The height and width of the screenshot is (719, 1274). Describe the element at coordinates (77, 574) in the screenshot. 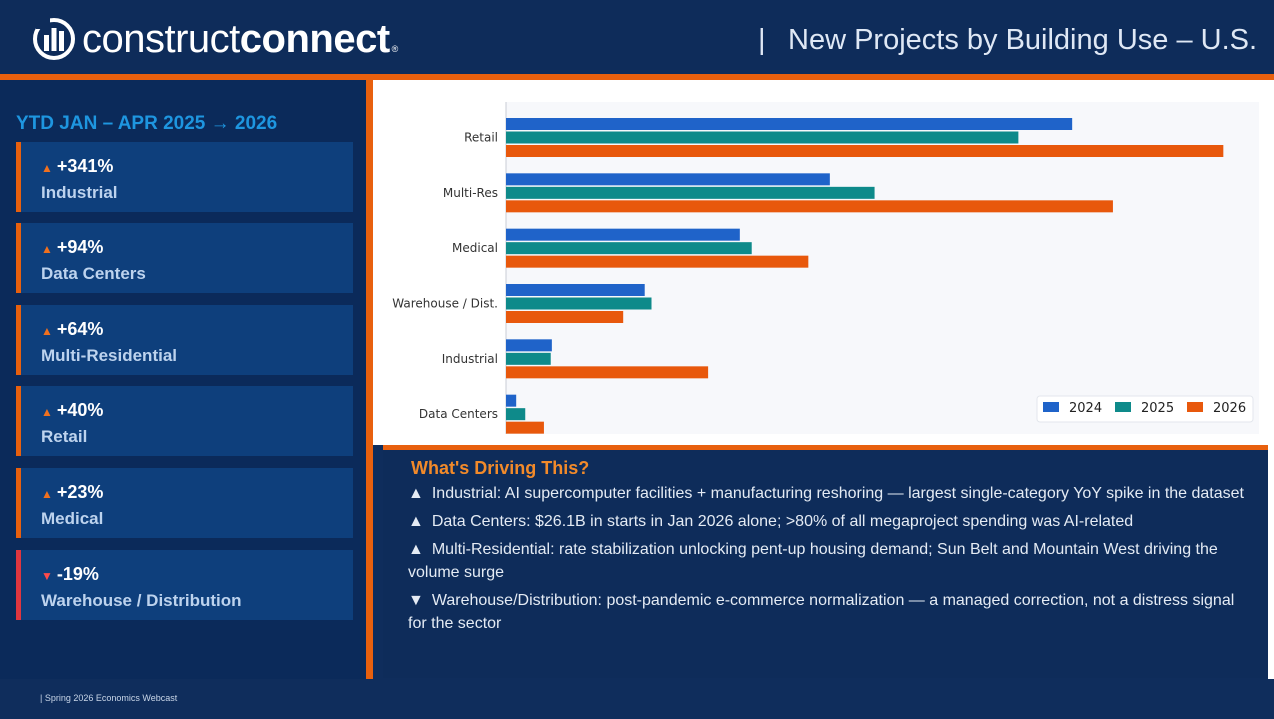

I see `stat-percent: -19%` at that location.